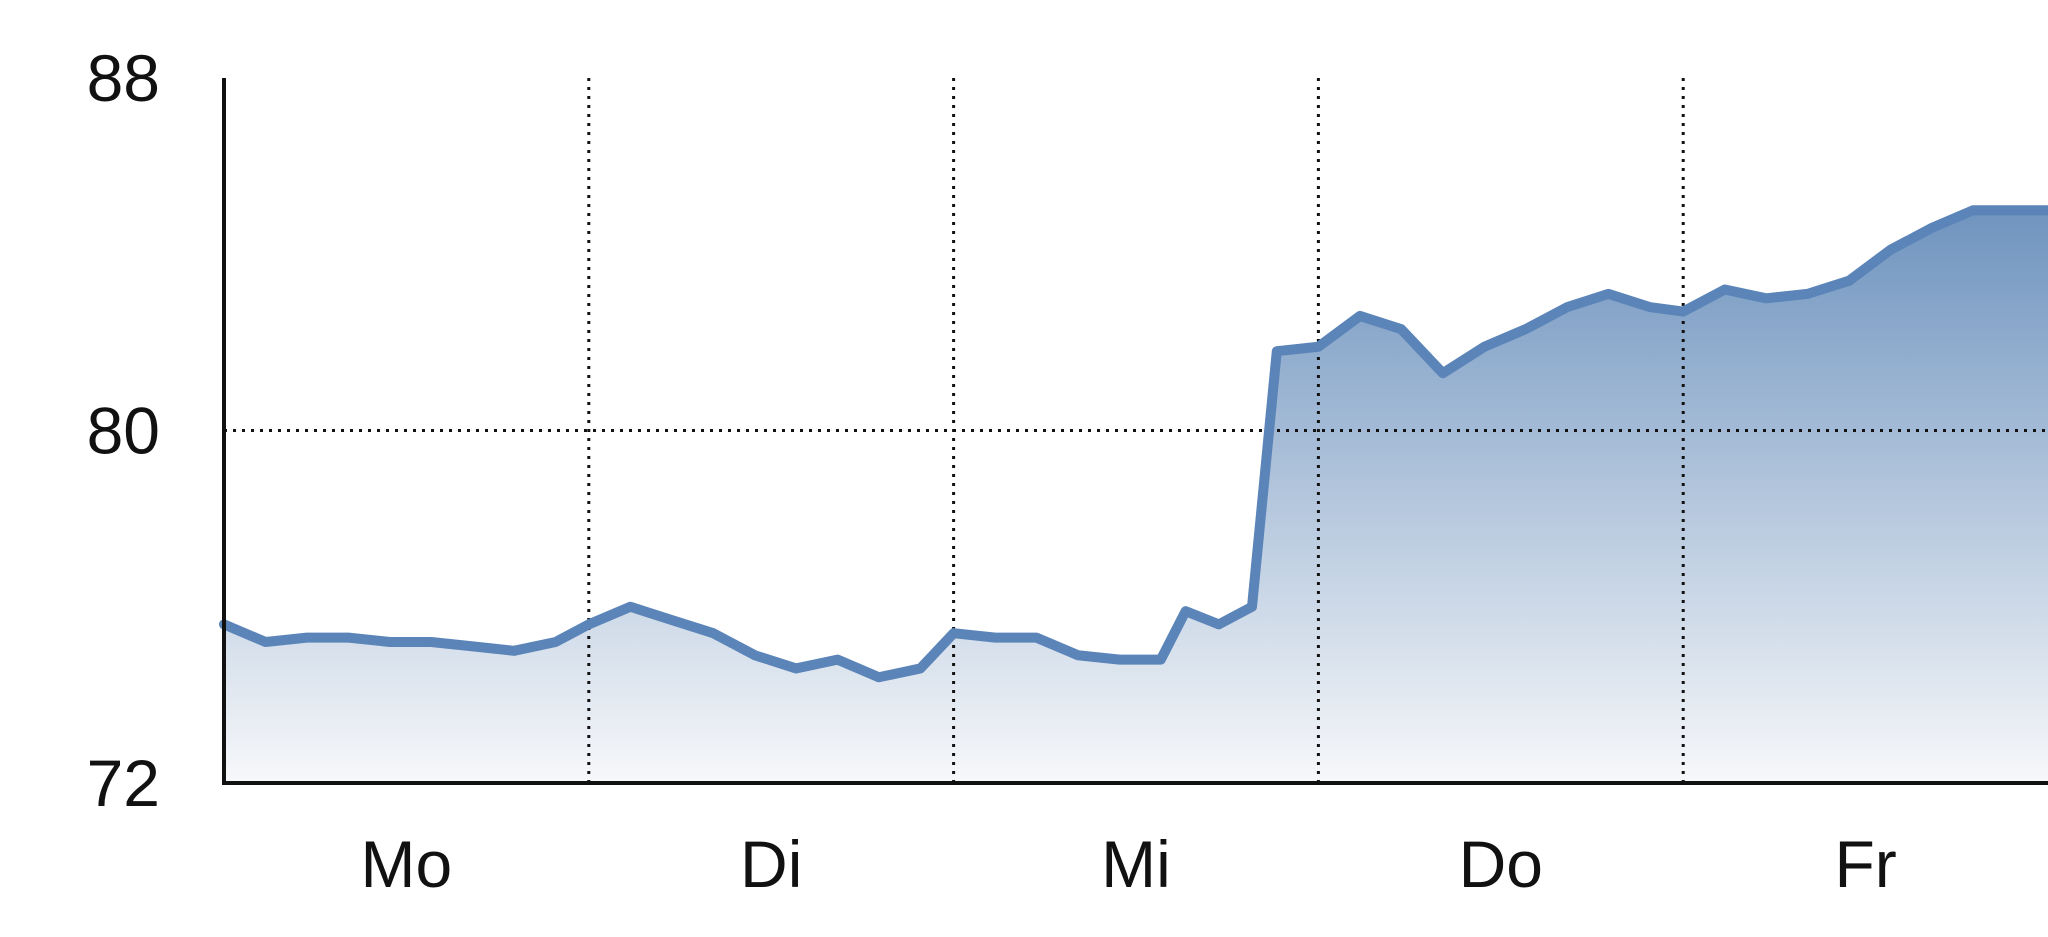 The width and height of the screenshot is (2048, 937). I want to click on y-tick-label: 88, so click(123, 78).